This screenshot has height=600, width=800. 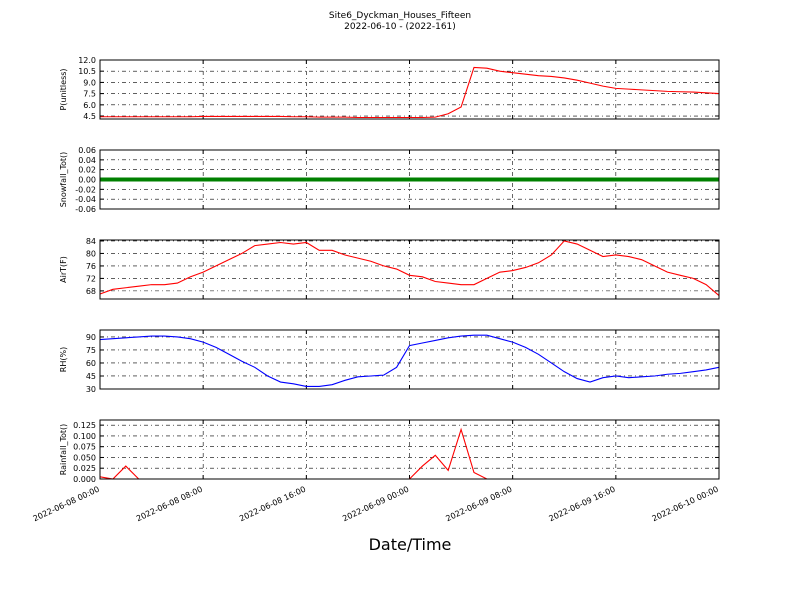 I want to click on x-tick-label: 2022-06-09 08:00, so click(x=478, y=504).